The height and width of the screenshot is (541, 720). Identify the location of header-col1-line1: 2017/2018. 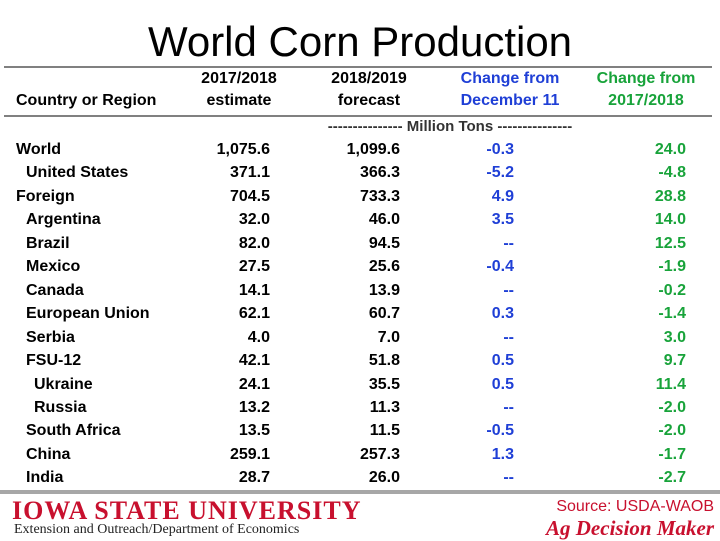
(239, 78).